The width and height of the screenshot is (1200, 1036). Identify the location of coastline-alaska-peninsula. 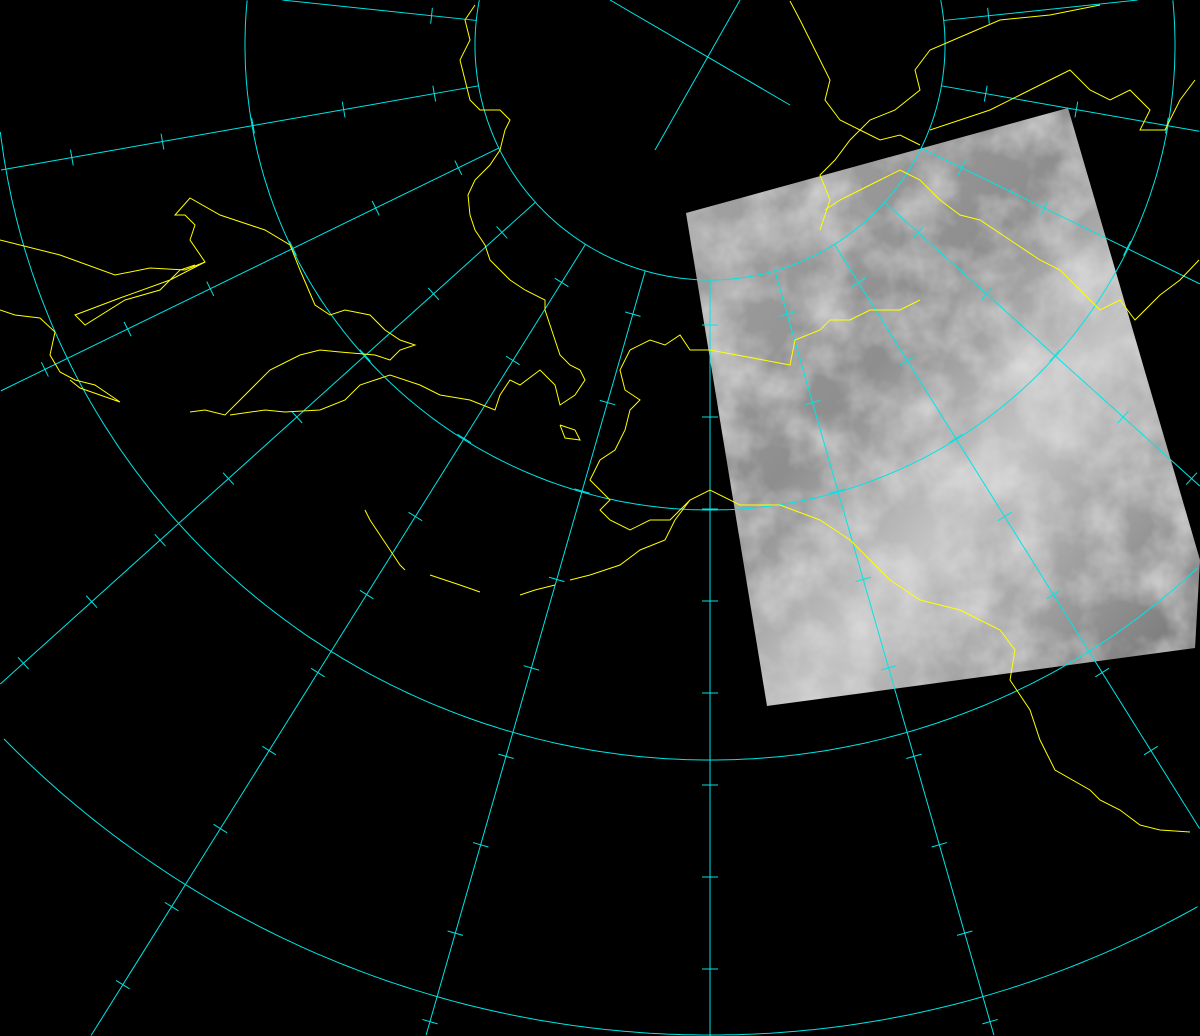
(630, 540).